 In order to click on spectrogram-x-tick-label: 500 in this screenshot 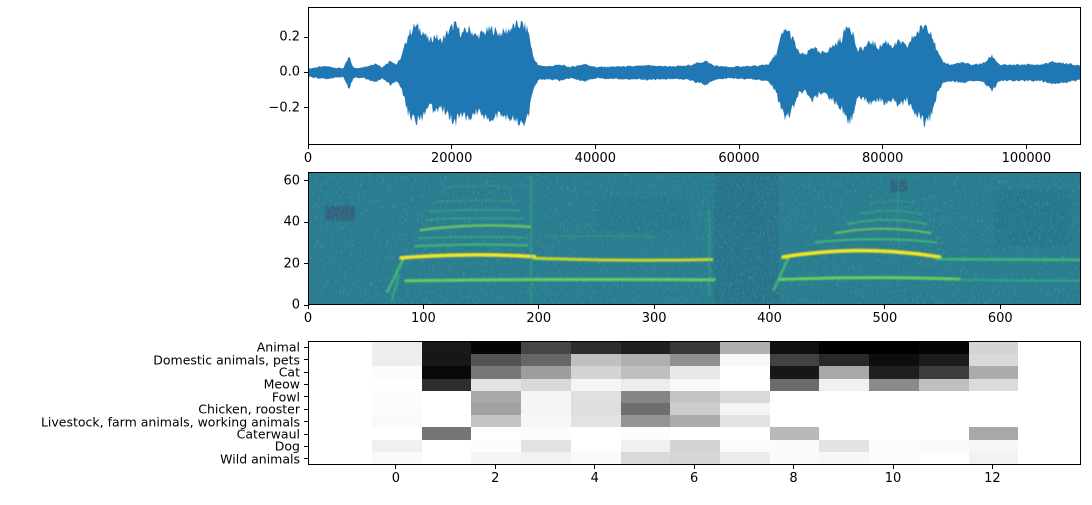, I will do `click(885, 318)`.